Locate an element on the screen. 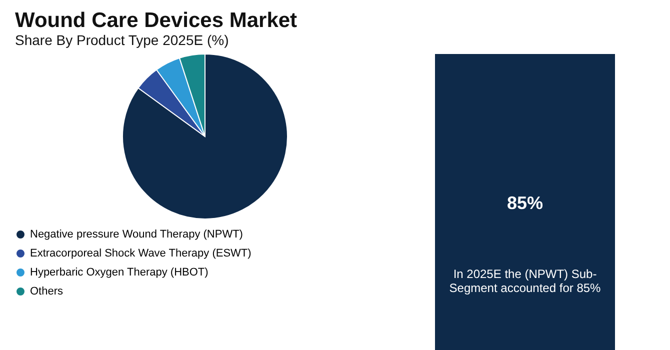 The width and height of the screenshot is (670, 350). legend-label: Others is located at coordinates (47, 292).